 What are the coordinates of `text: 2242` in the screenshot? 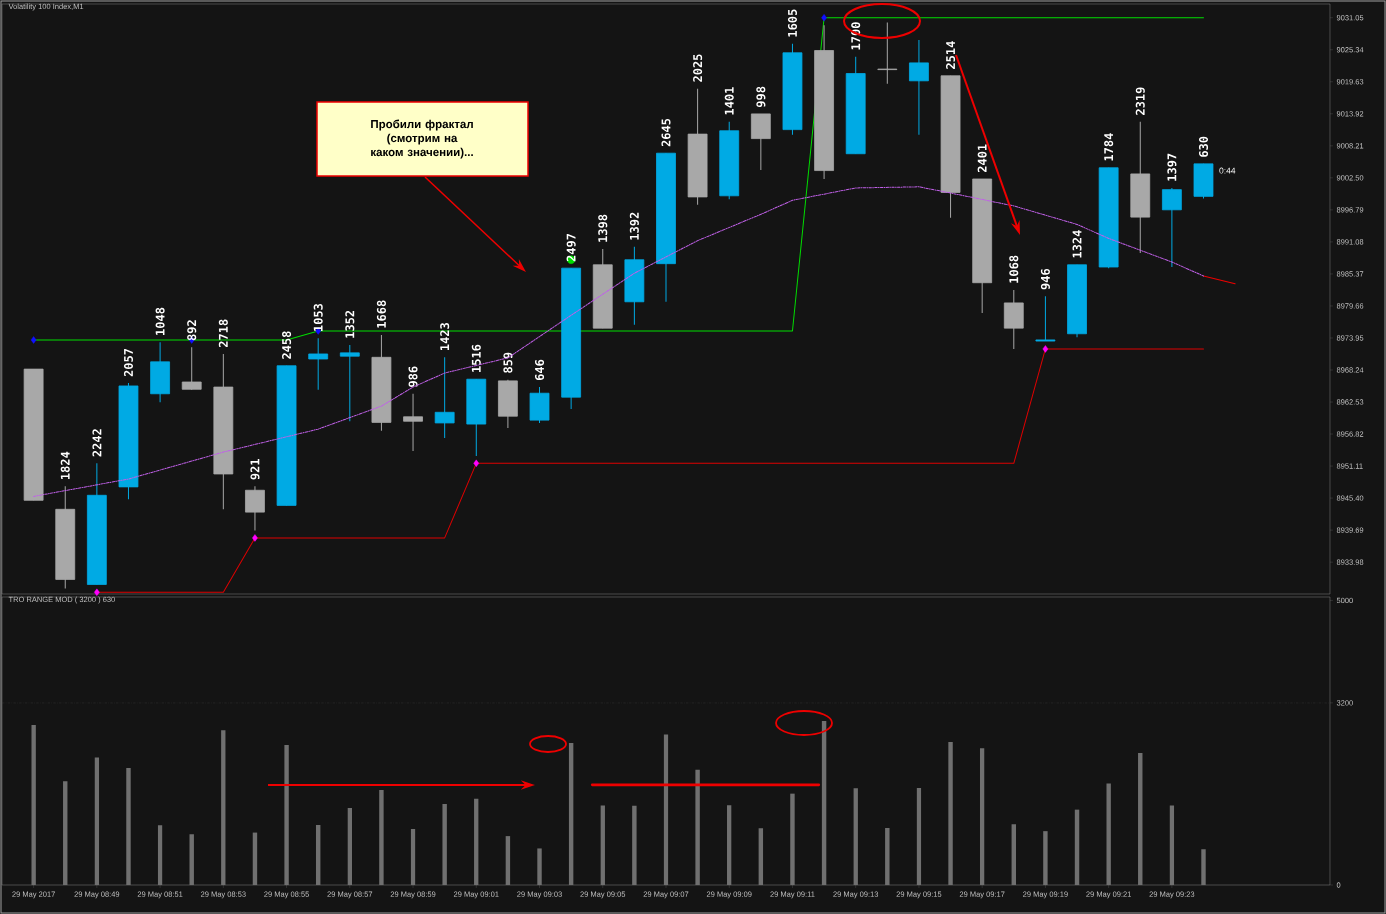 It's located at (97, 443).